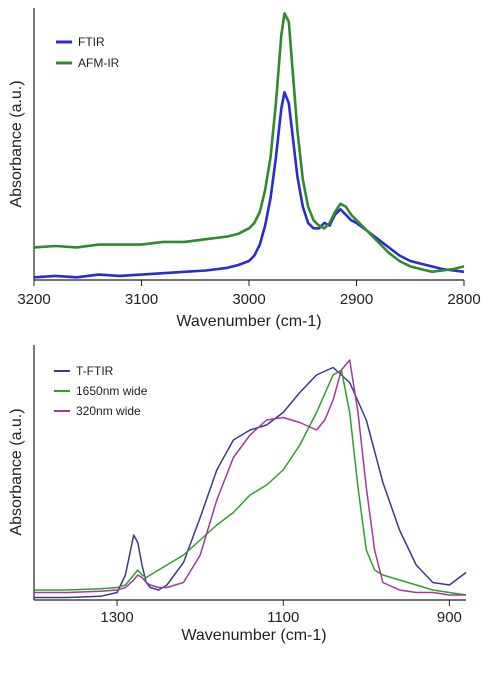 Image resolution: width=492 pixels, height=680 pixels. I want to click on x-ticks-top: 3200 3100 3000 2900 2800, so click(249, 294).